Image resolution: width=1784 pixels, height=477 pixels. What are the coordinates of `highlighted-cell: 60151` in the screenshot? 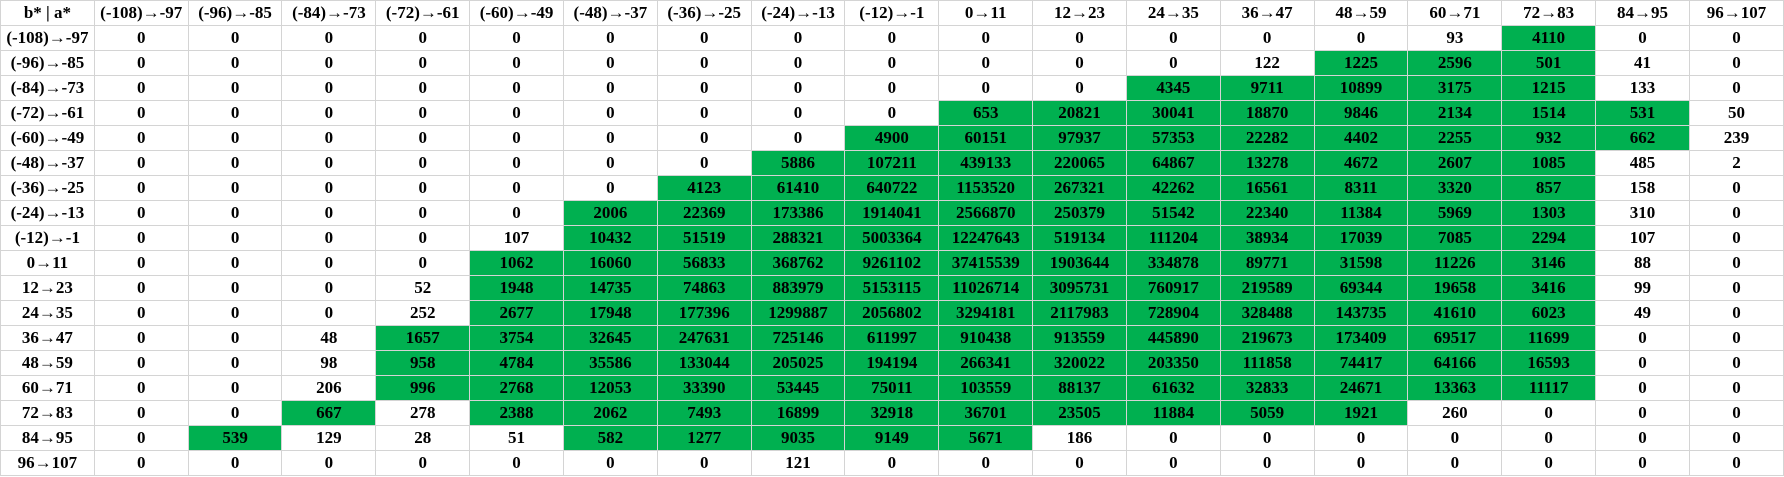 It's located at (986, 138).